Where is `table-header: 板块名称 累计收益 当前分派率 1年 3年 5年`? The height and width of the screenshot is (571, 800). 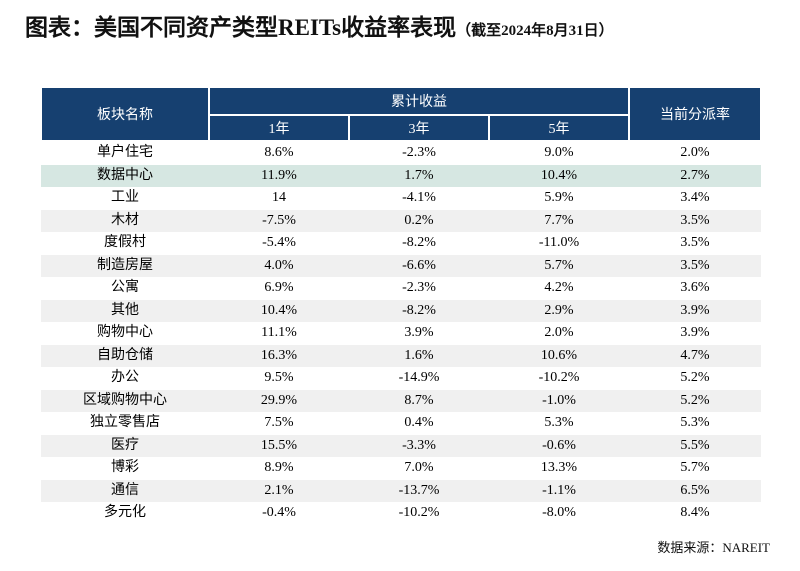 table-header: 板块名称 累计收益 当前分派率 1年 3年 5年 is located at coordinates (401, 114).